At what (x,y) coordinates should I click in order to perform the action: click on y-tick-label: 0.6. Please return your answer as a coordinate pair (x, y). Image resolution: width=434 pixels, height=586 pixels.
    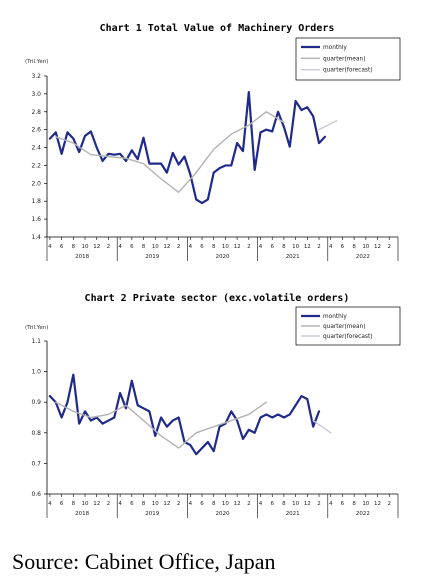
    Looking at the image, I should click on (36, 494).